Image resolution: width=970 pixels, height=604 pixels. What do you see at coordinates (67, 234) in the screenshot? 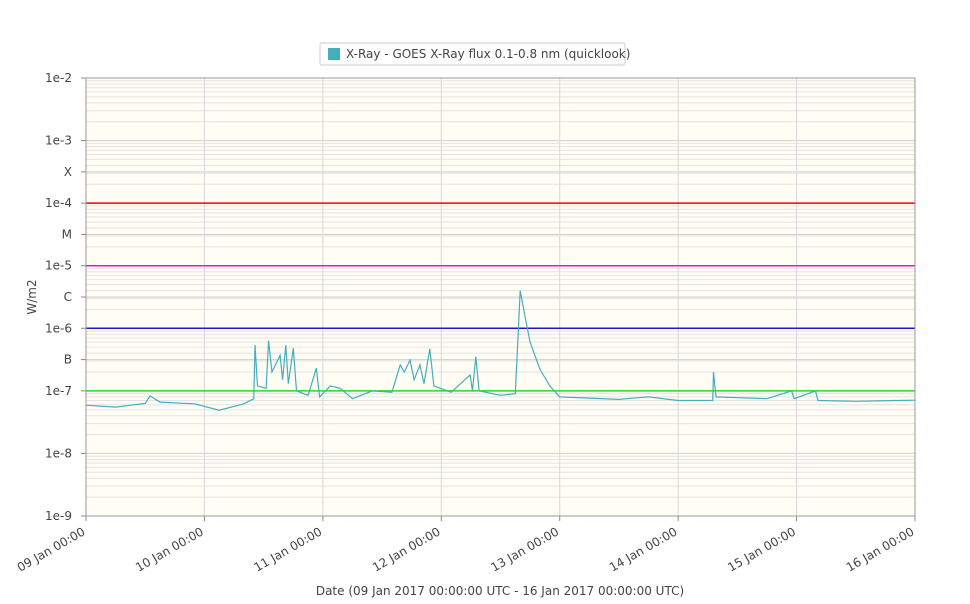
I see `y-tick-label: M` at bounding box center [67, 234].